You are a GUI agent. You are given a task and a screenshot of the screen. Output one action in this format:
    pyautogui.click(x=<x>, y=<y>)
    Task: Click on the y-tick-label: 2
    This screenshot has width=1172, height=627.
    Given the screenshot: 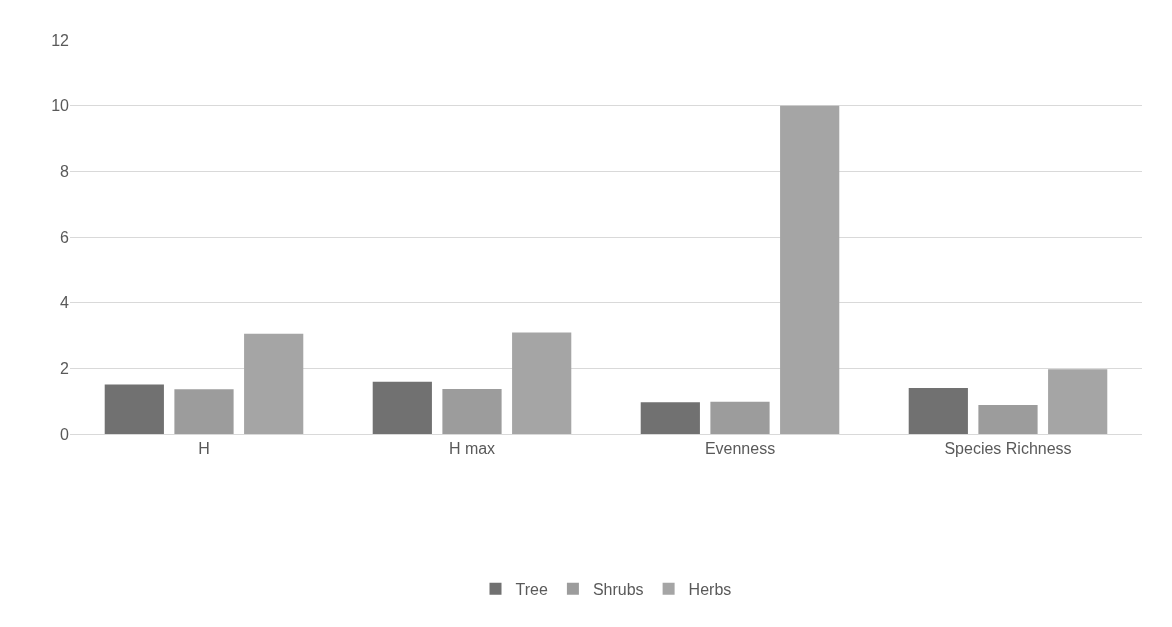 What is the action you would take?
    pyautogui.click(x=65, y=368)
    